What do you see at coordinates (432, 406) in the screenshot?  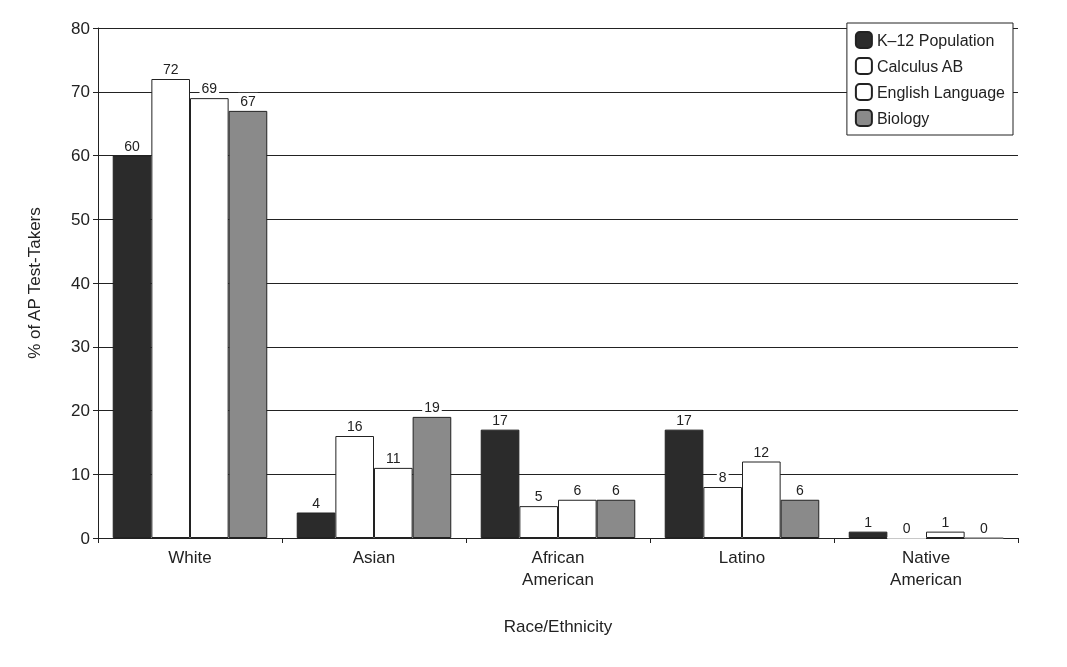 I see `data-label: 19` at bounding box center [432, 406].